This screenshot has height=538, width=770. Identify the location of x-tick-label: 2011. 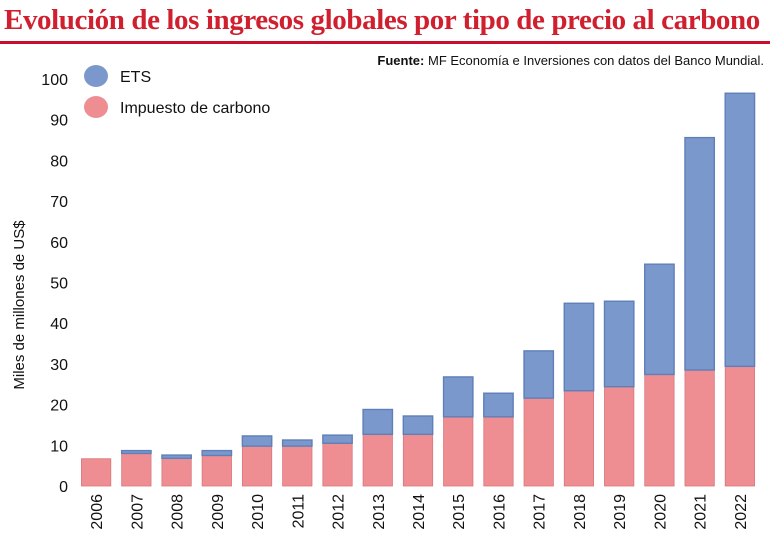
(298, 511).